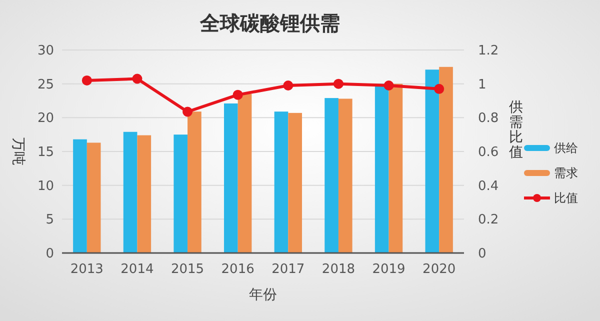 The image size is (600, 321). What do you see at coordinates (45, 84) in the screenshot?
I see `y-tick-label: 25` at bounding box center [45, 84].